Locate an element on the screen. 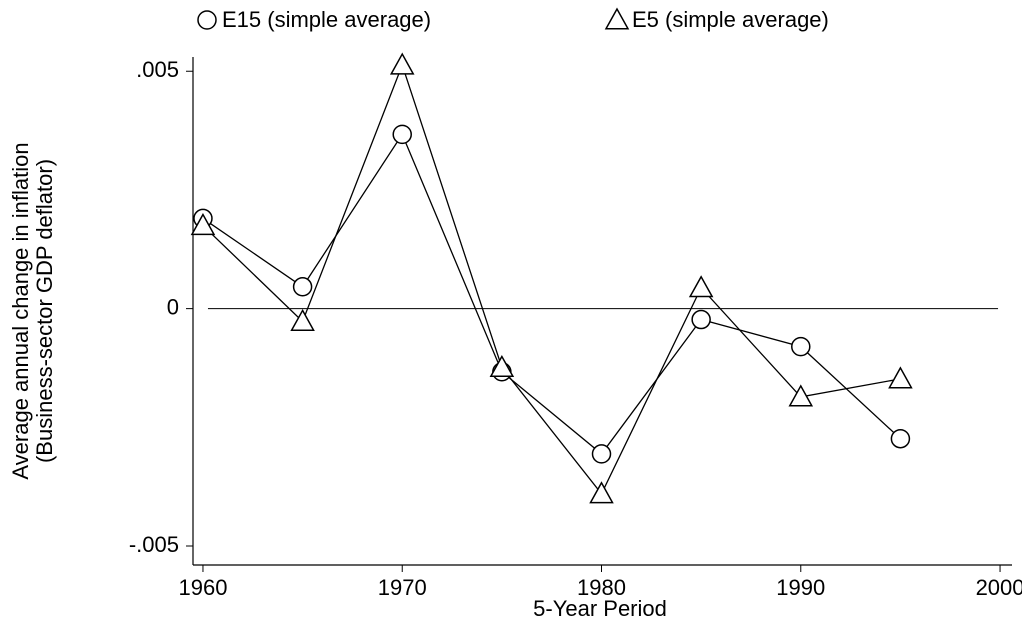 This screenshot has width=1022, height=626. y-tick-label: .005 is located at coordinates (157, 69).